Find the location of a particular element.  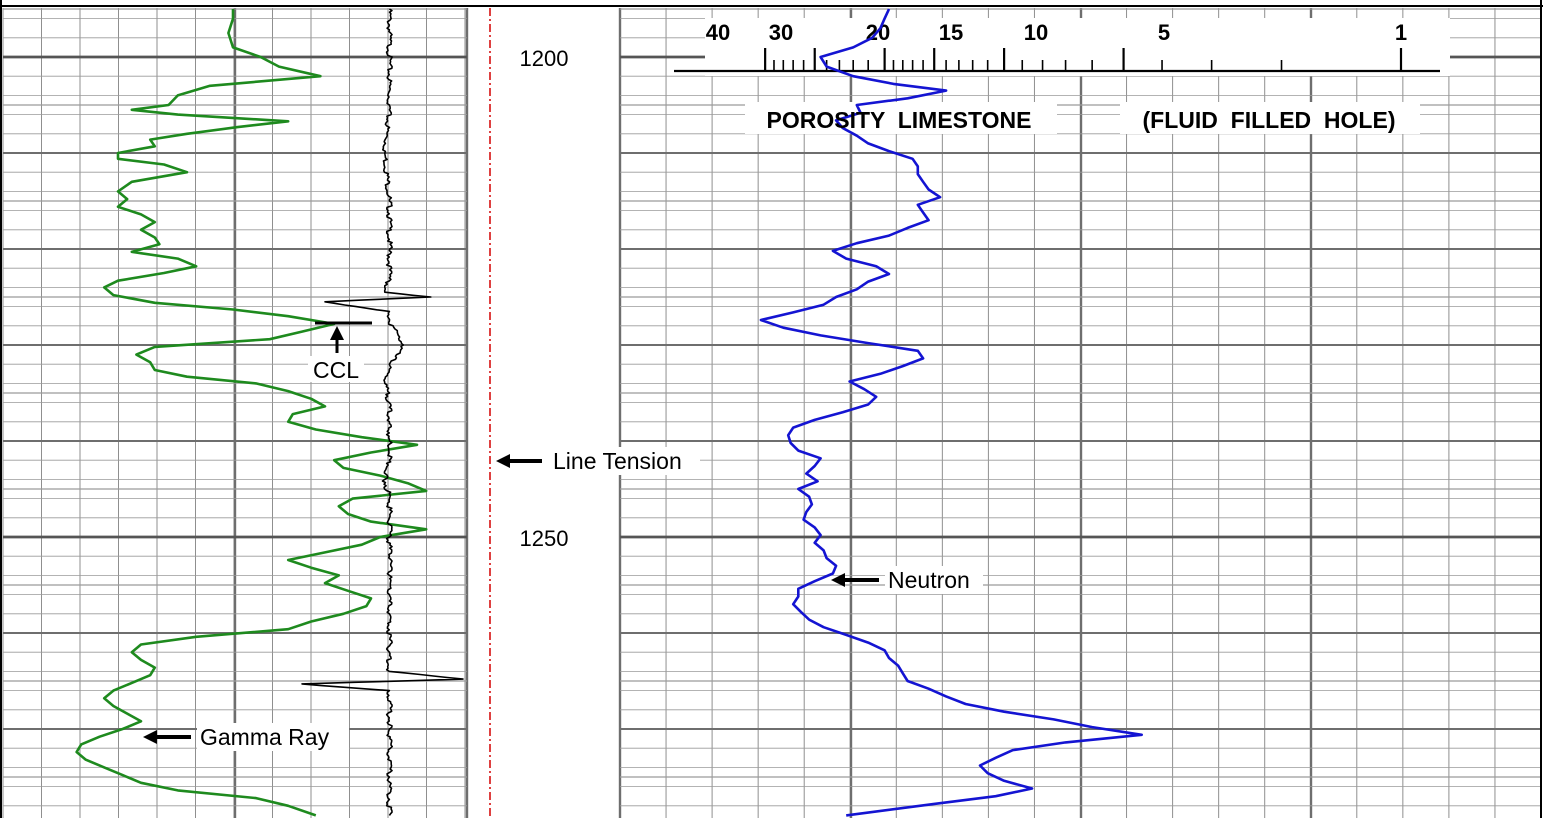

porosity-scale: 40 30 20 15 10 5 1 is located at coordinates (1062, 47).